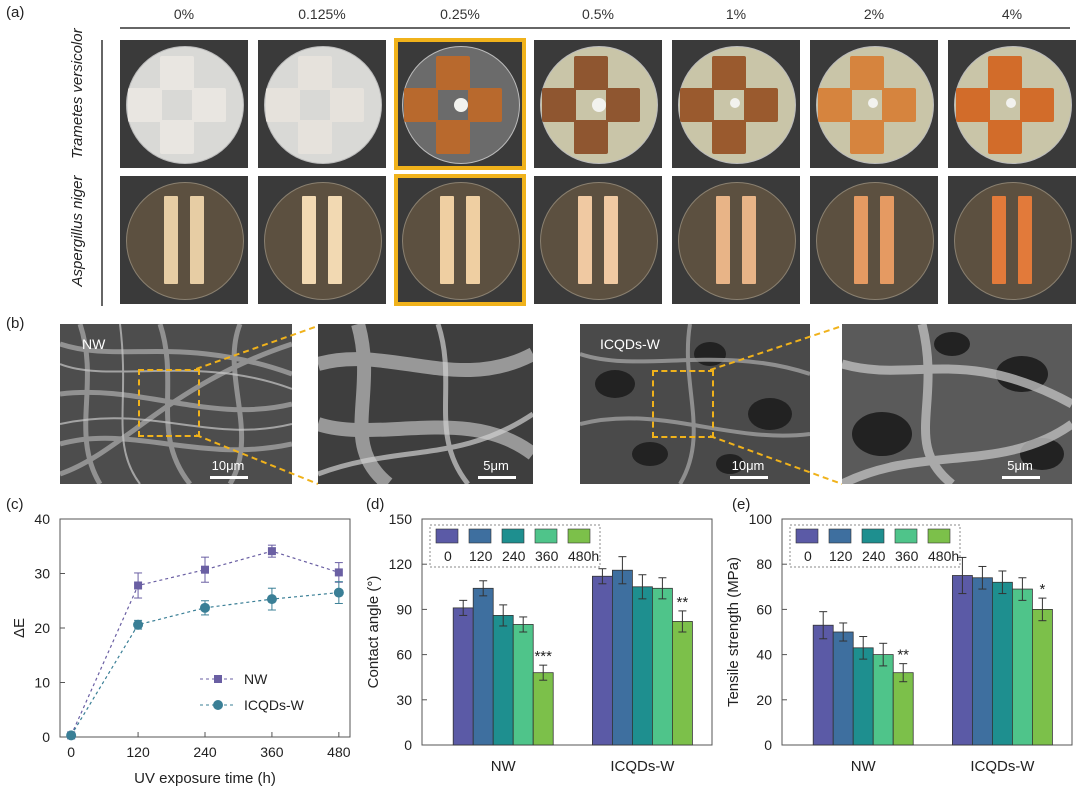 The height and width of the screenshot is (800, 1080). What do you see at coordinates (42, 519) in the screenshot?
I see `y-tick-label: 40` at bounding box center [42, 519].